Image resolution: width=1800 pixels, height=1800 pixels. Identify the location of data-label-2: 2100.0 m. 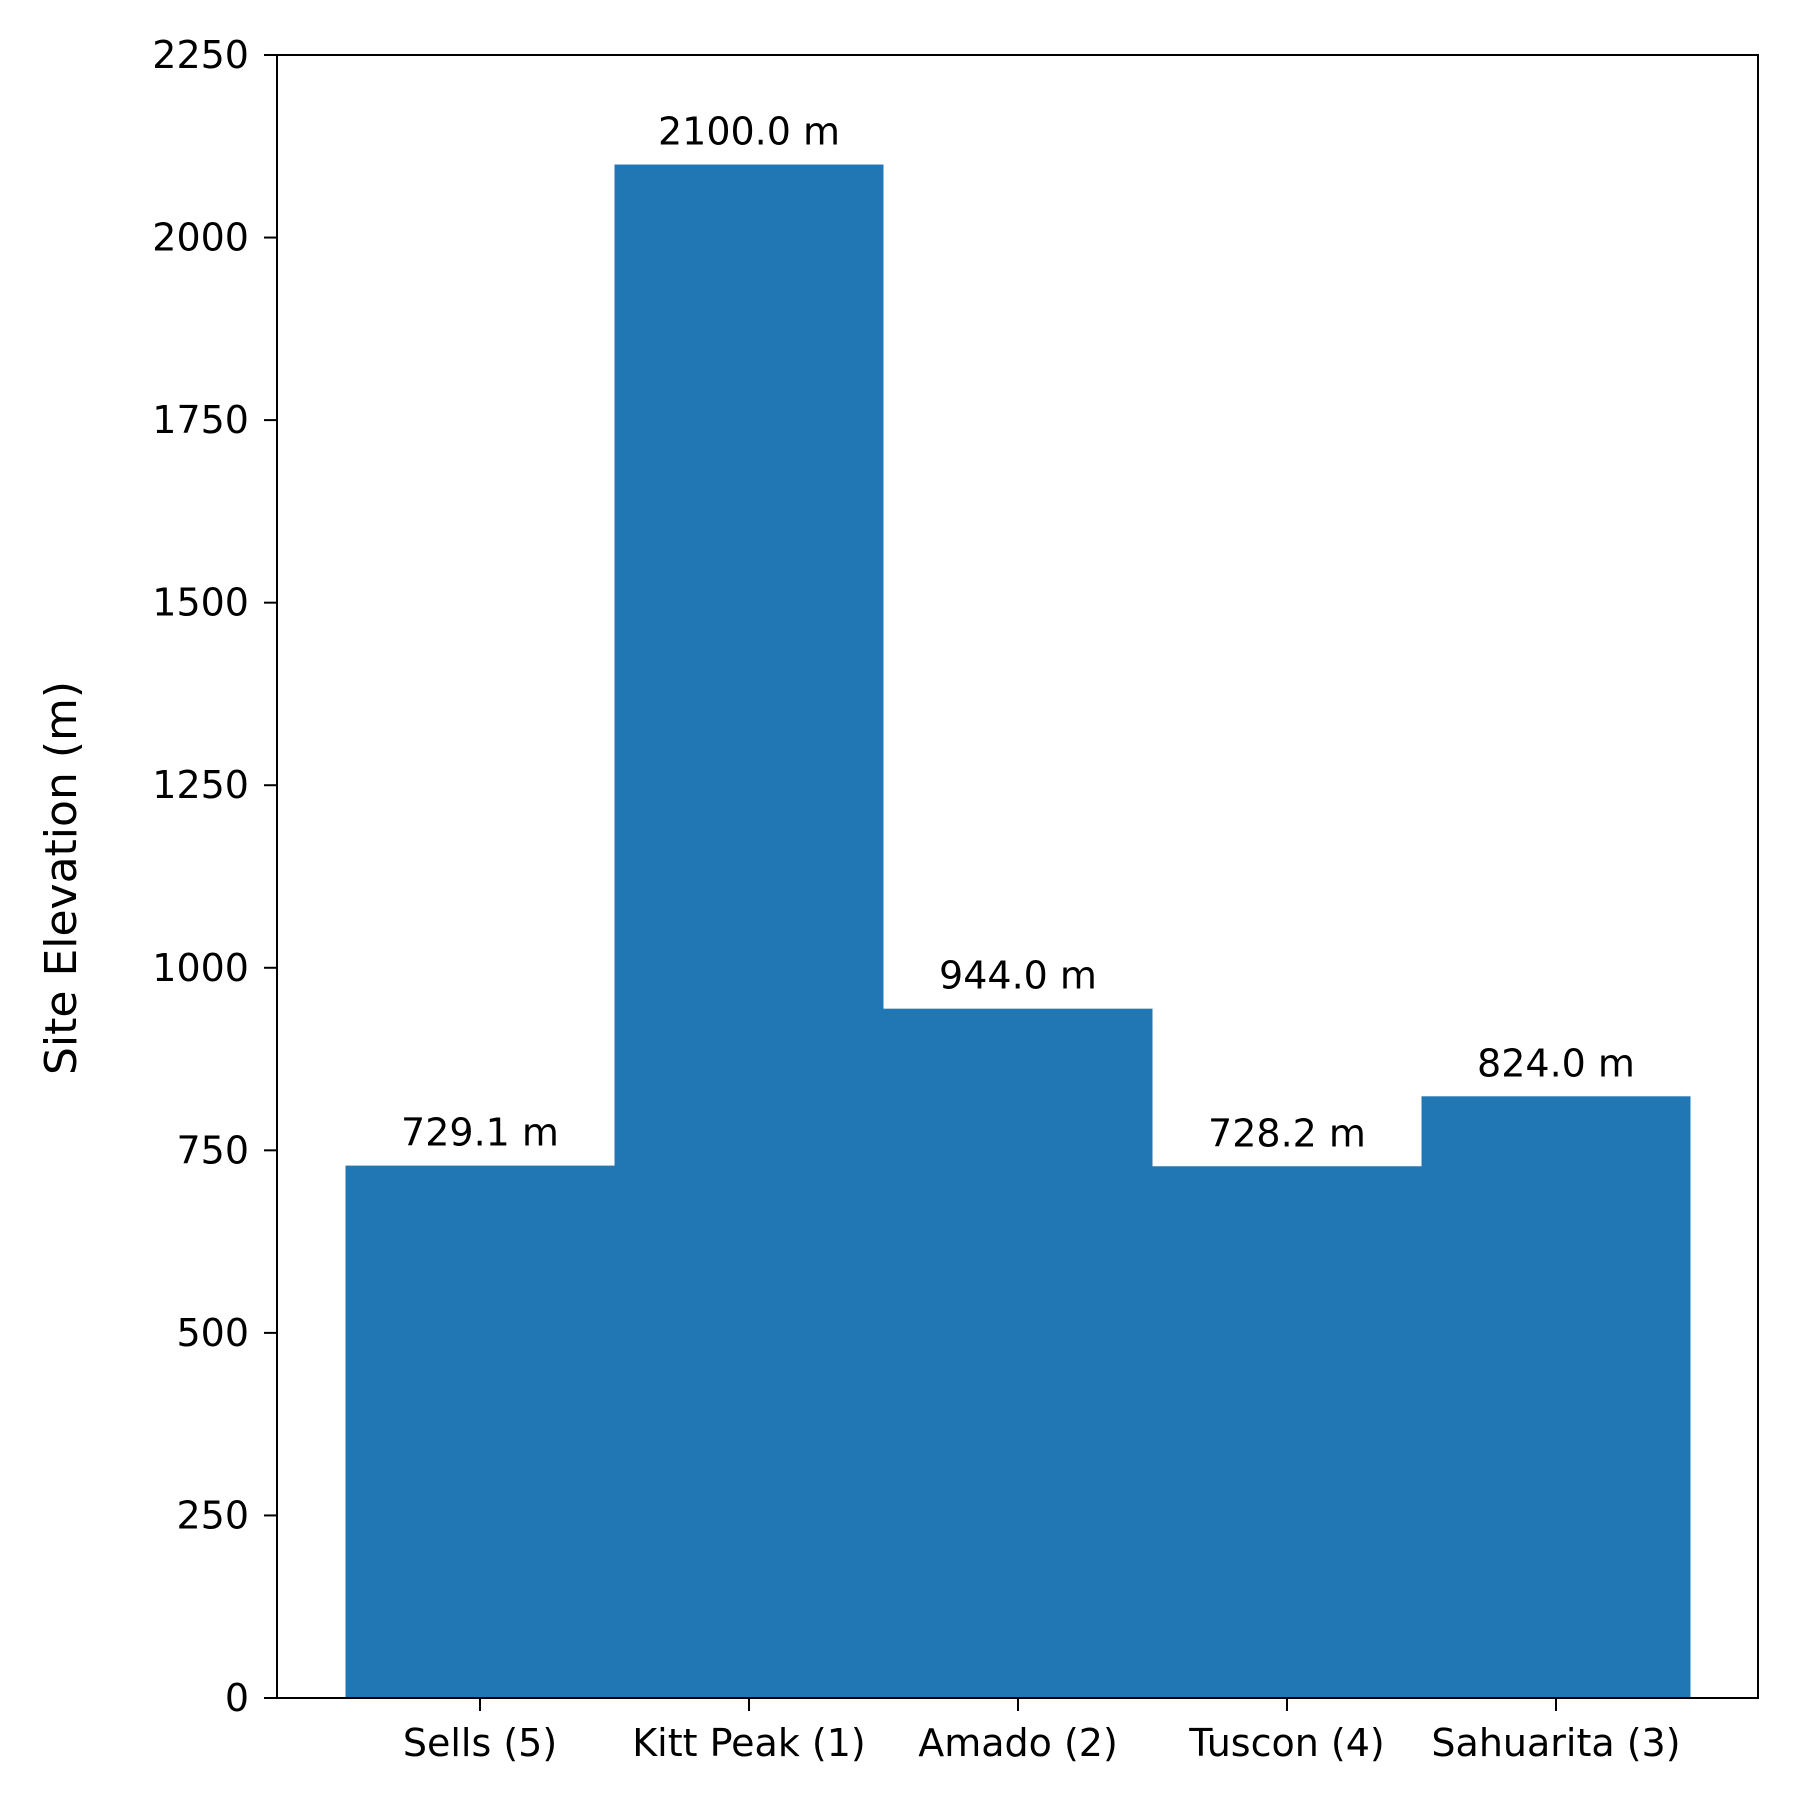
(749, 132).